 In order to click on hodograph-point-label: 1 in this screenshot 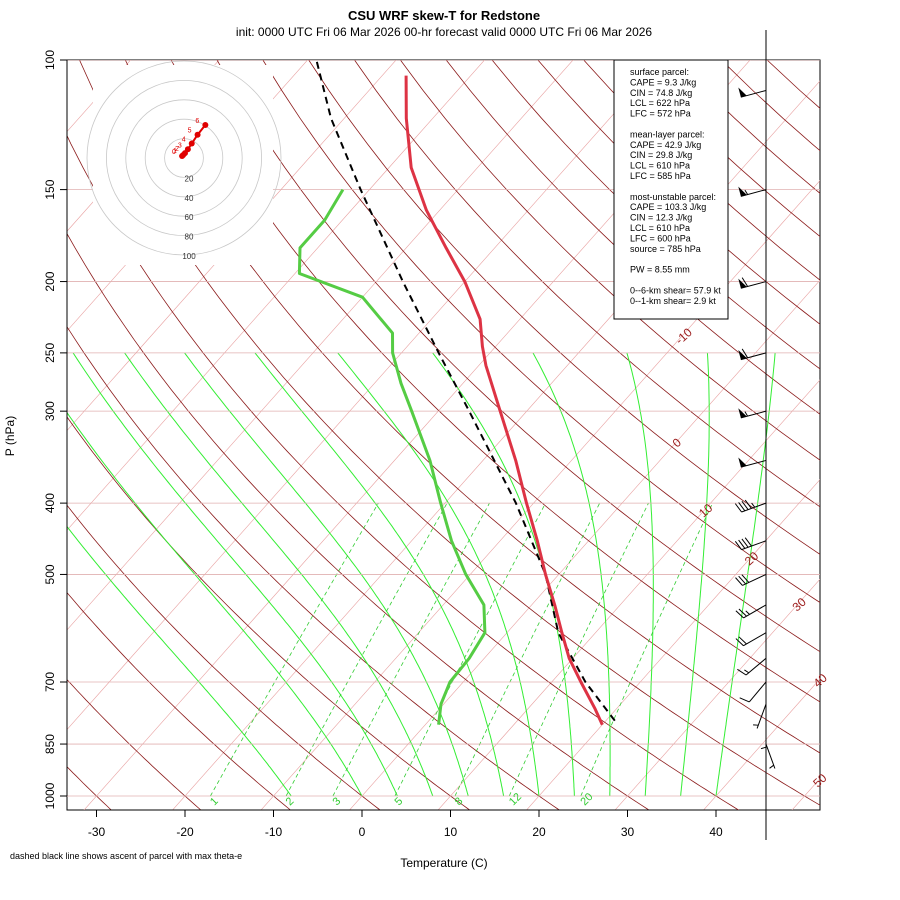, I will do `click(175, 151)`.